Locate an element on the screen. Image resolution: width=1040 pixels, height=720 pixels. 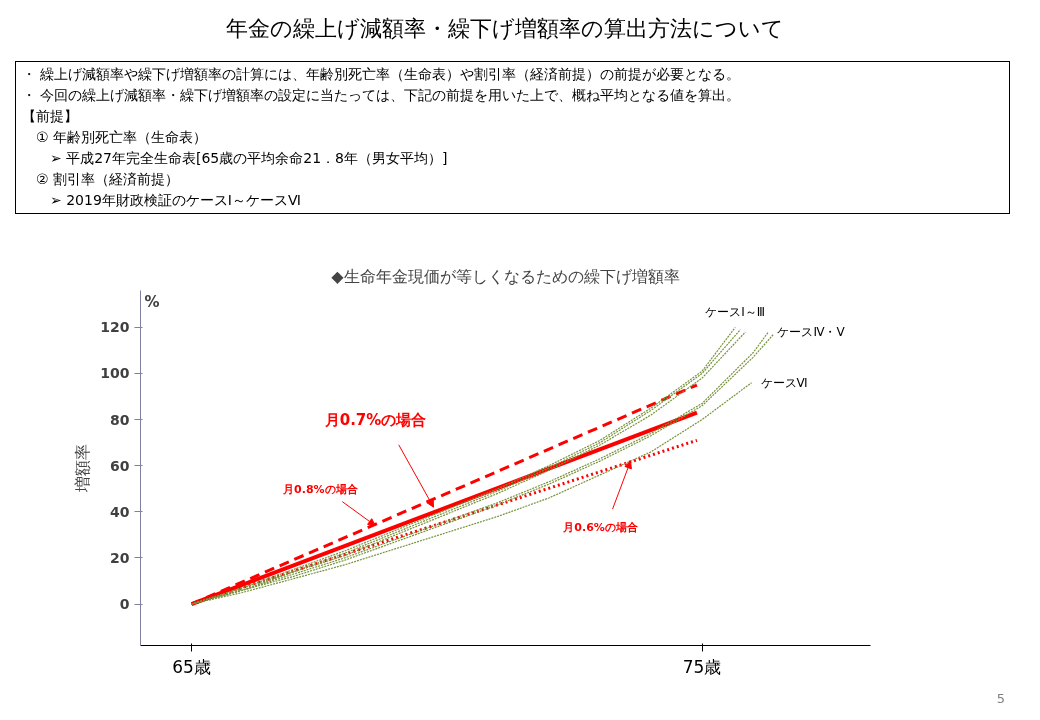
annotation: % is located at coordinates (152, 302).